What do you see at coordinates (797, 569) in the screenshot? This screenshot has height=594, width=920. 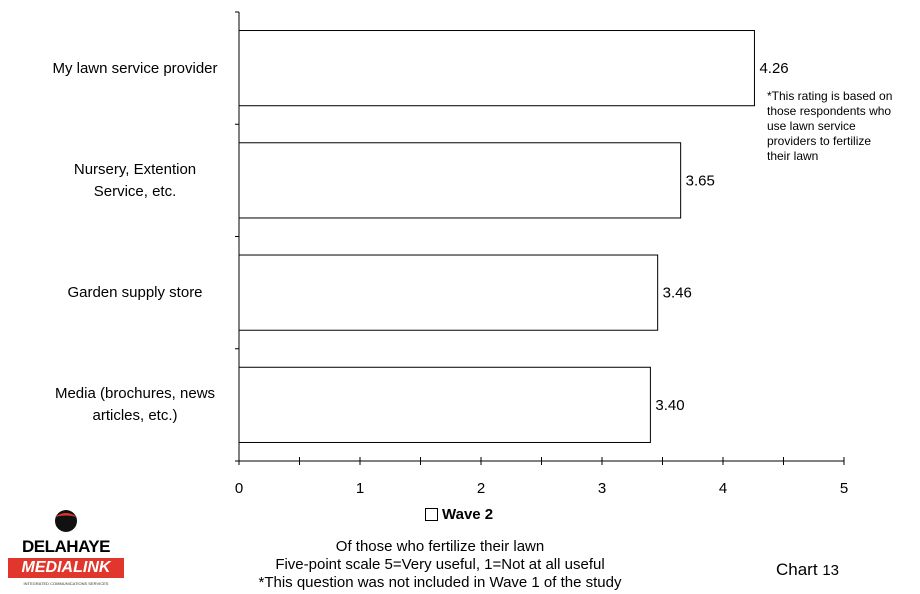 I see `chart-word: Chart` at bounding box center [797, 569].